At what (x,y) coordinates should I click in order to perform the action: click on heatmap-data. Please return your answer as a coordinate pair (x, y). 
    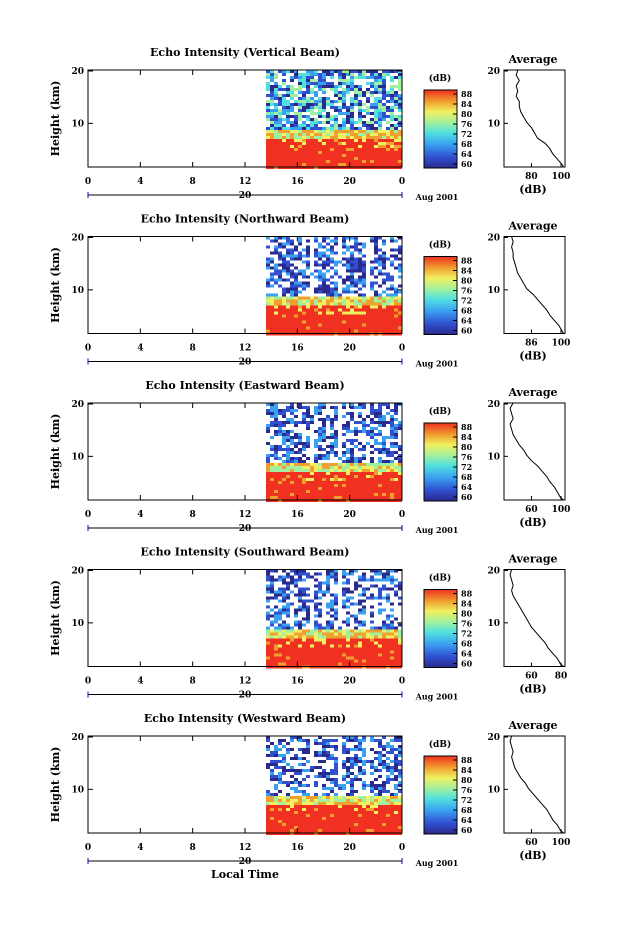
    Looking at the image, I should click on (334, 286).